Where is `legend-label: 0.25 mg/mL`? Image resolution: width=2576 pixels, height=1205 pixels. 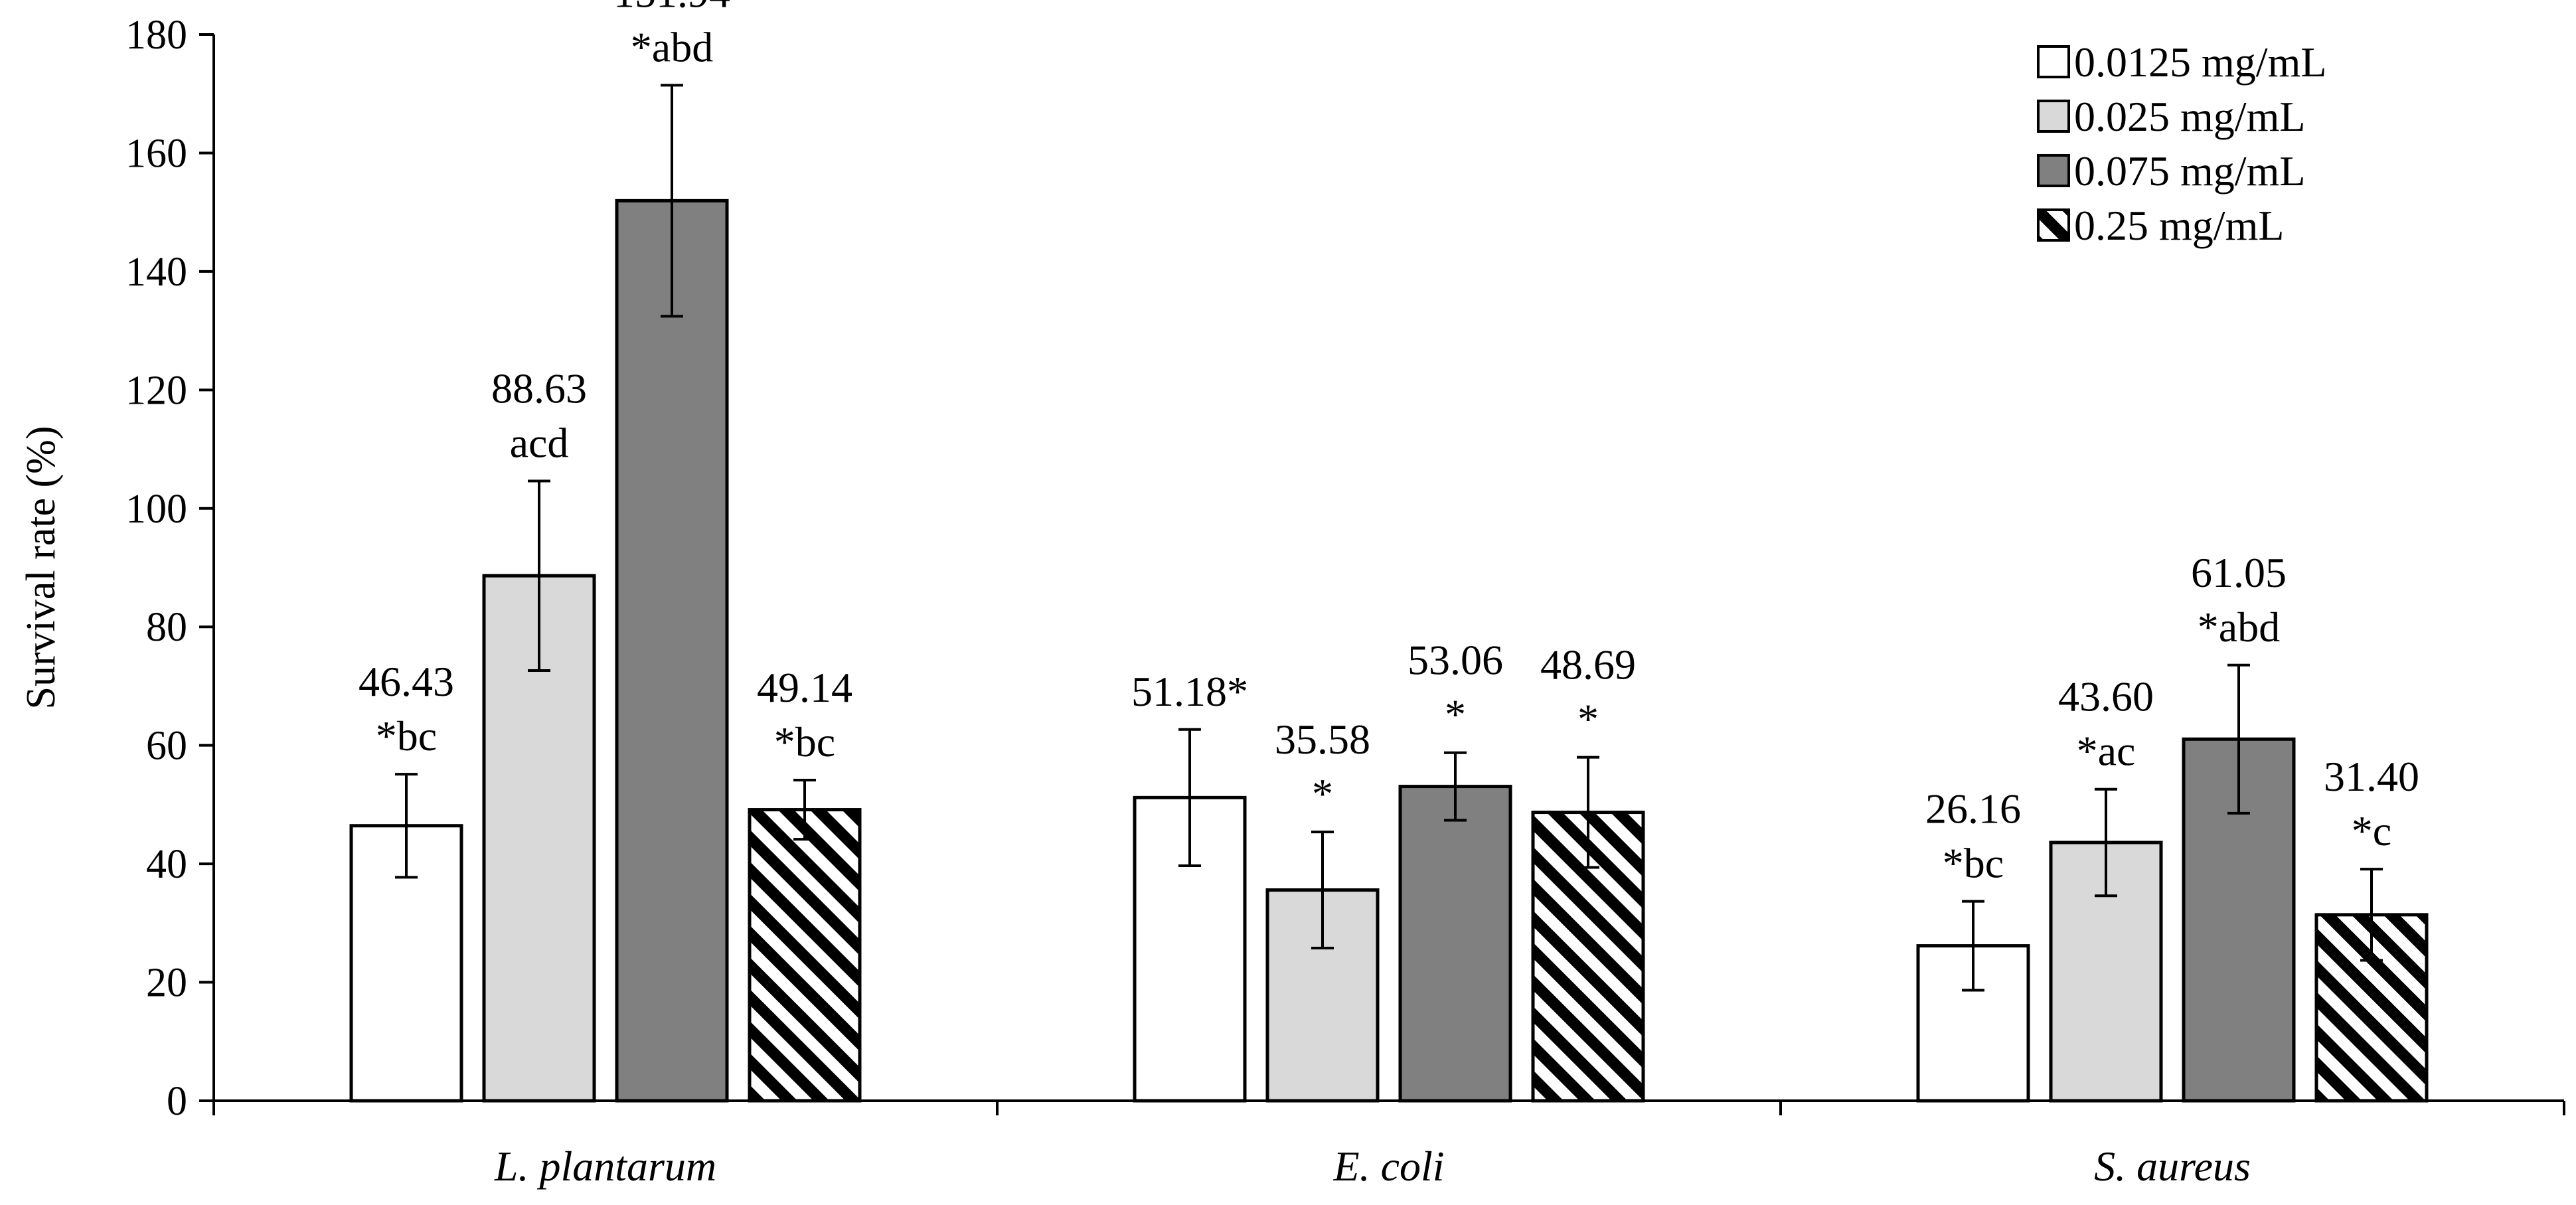
legend-label: 0.25 mg/mL is located at coordinates (2179, 226).